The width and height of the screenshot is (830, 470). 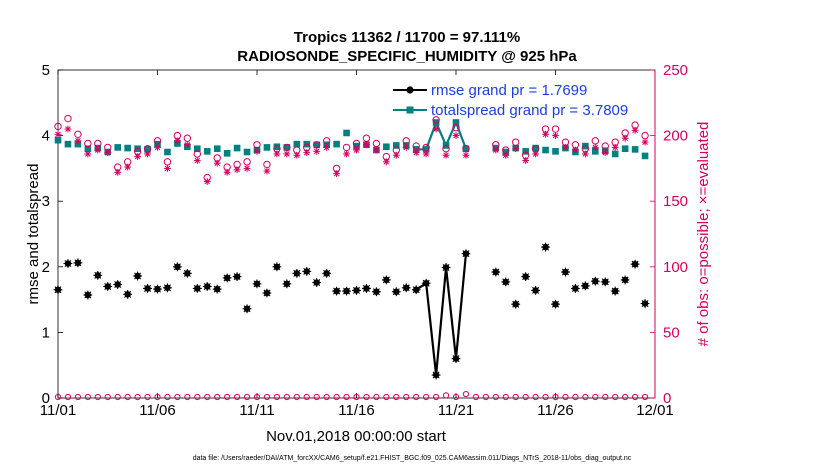 What do you see at coordinates (667, 398) in the screenshot?
I see `y-right-tick-label: 0` at bounding box center [667, 398].